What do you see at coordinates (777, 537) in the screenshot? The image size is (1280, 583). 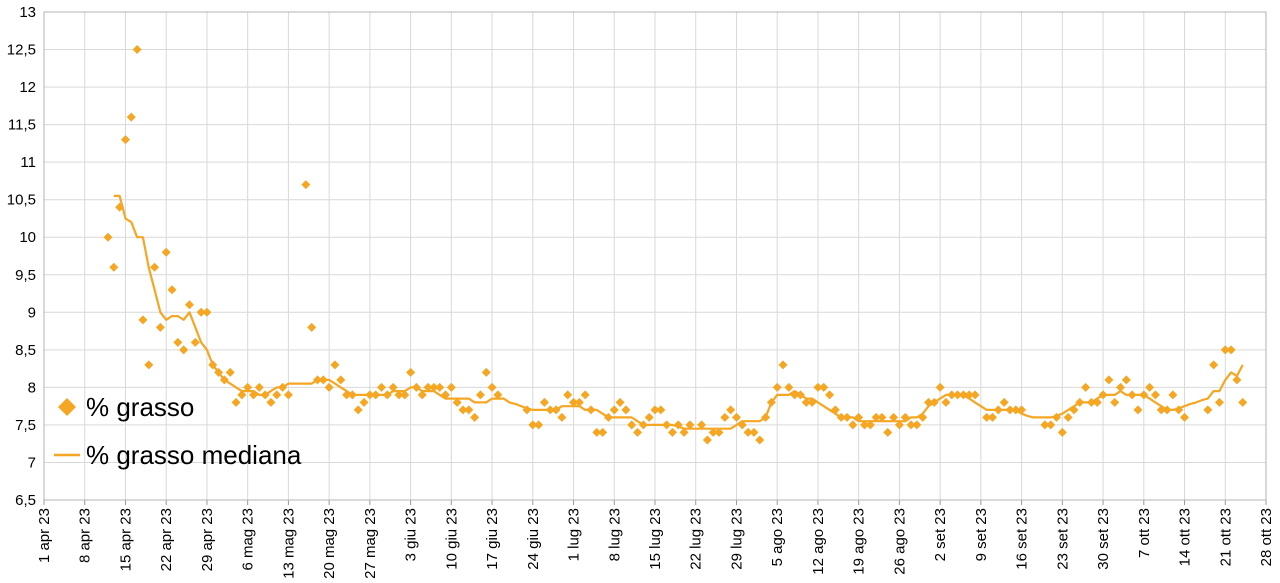 I see `x-tick-label: 5 ago 23` at bounding box center [777, 537].